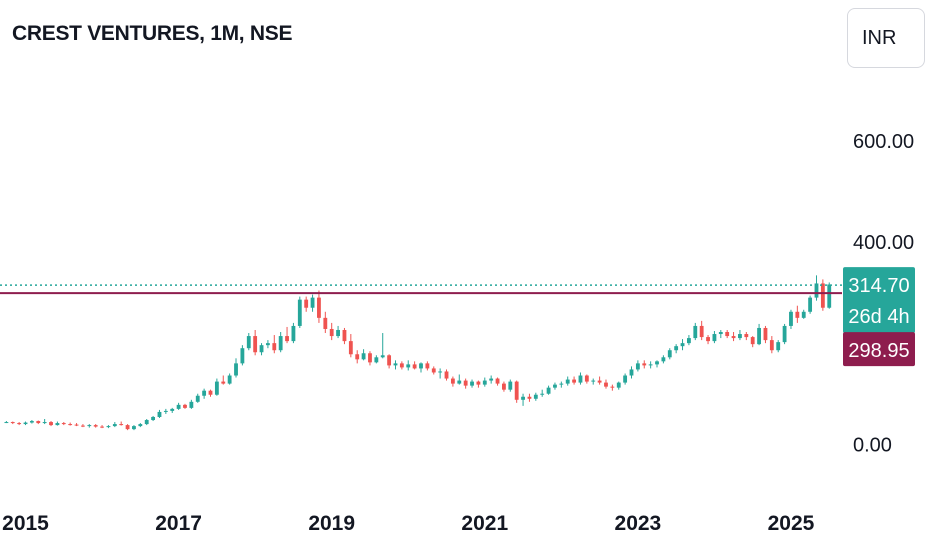  Describe the element at coordinates (25, 523) in the screenshot. I see `x-tick-label: 2015` at that location.